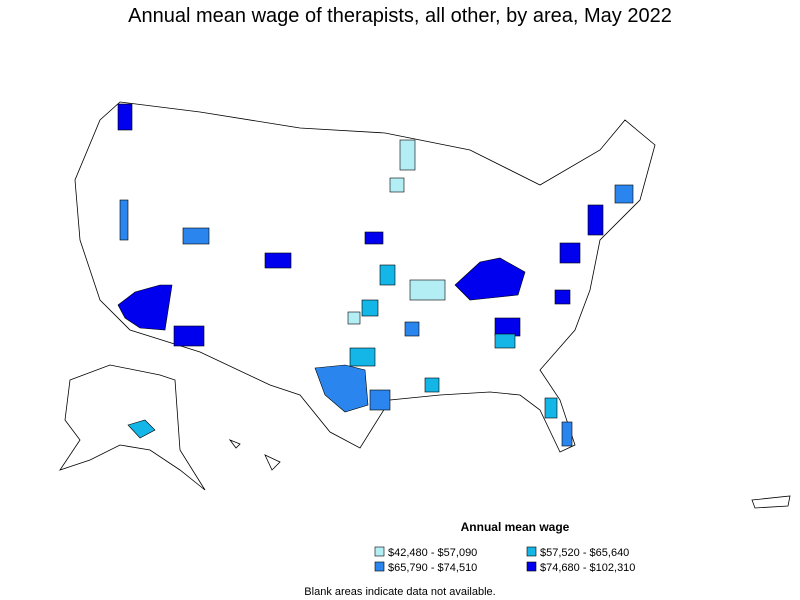  Describe the element at coordinates (399, 592) in the screenshot. I see `footnote: Blank areas indicate data not available.` at that location.